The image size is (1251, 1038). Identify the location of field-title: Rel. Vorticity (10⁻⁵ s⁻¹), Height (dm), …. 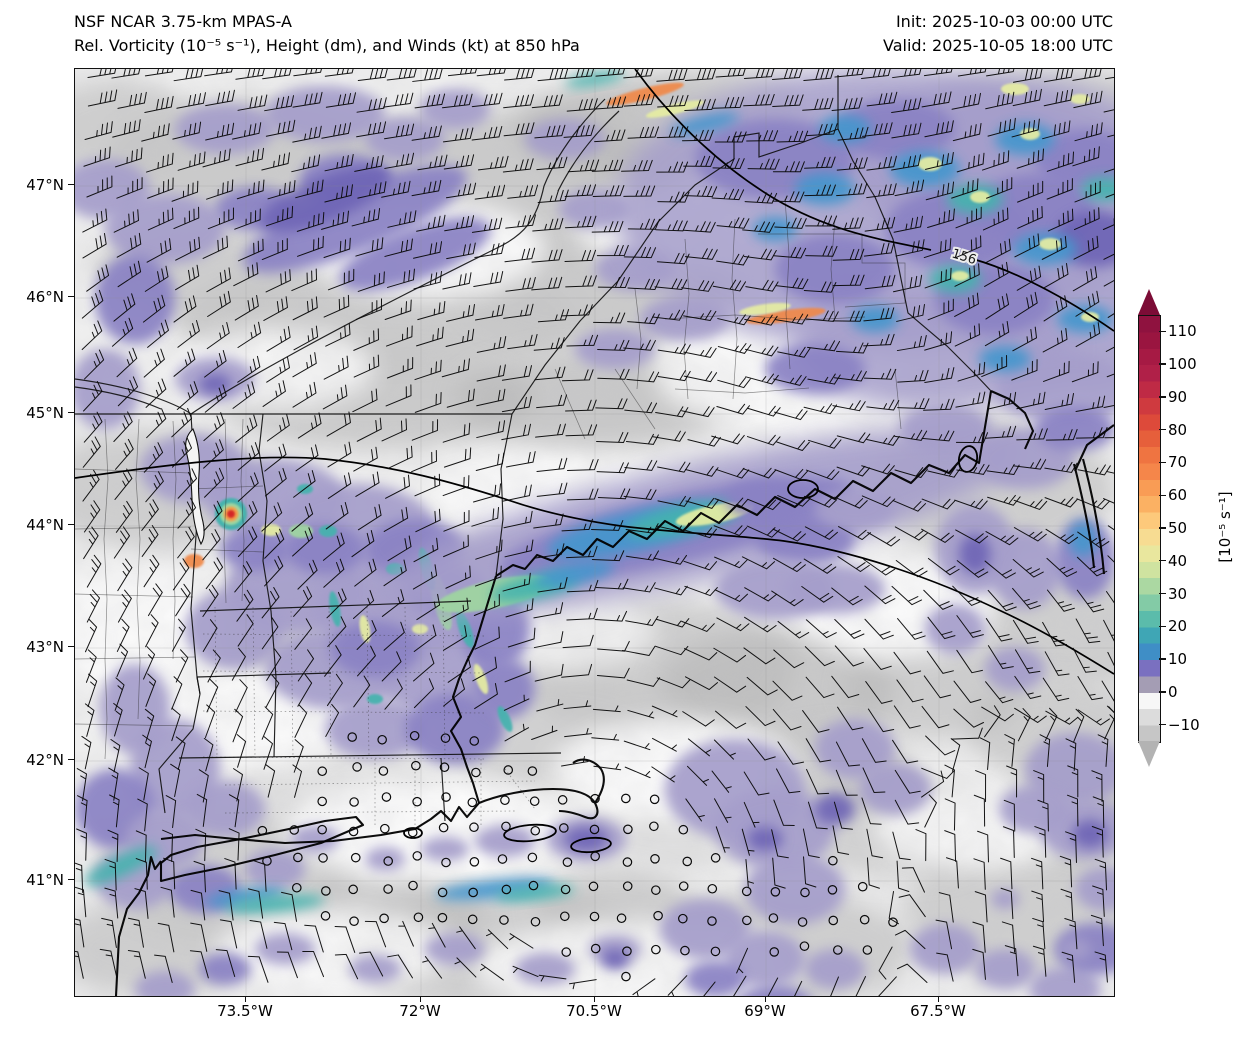
(327, 45).